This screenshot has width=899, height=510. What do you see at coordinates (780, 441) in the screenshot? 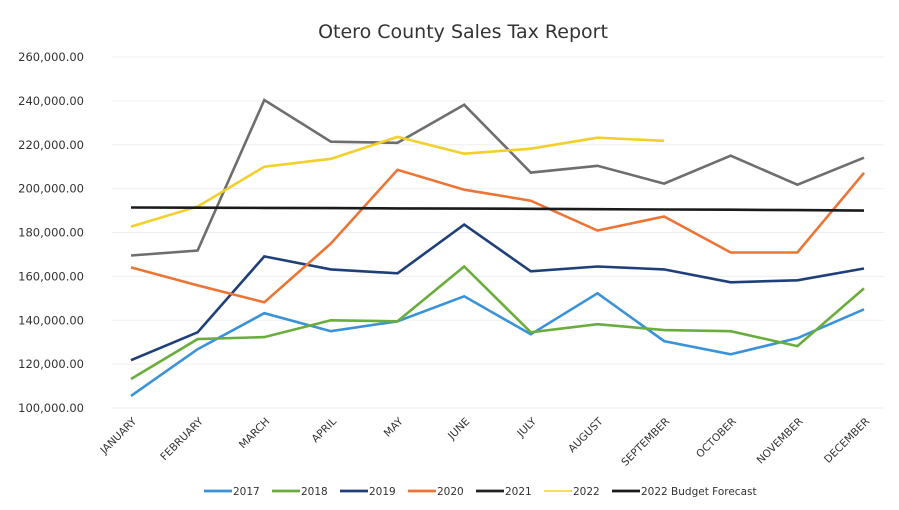
I see `x-tick-label: NOVEMBER` at bounding box center [780, 441].